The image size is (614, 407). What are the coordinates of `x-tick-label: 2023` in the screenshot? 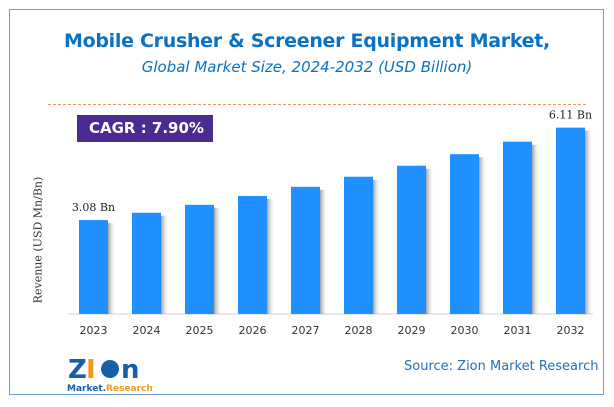 It's located at (94, 330).